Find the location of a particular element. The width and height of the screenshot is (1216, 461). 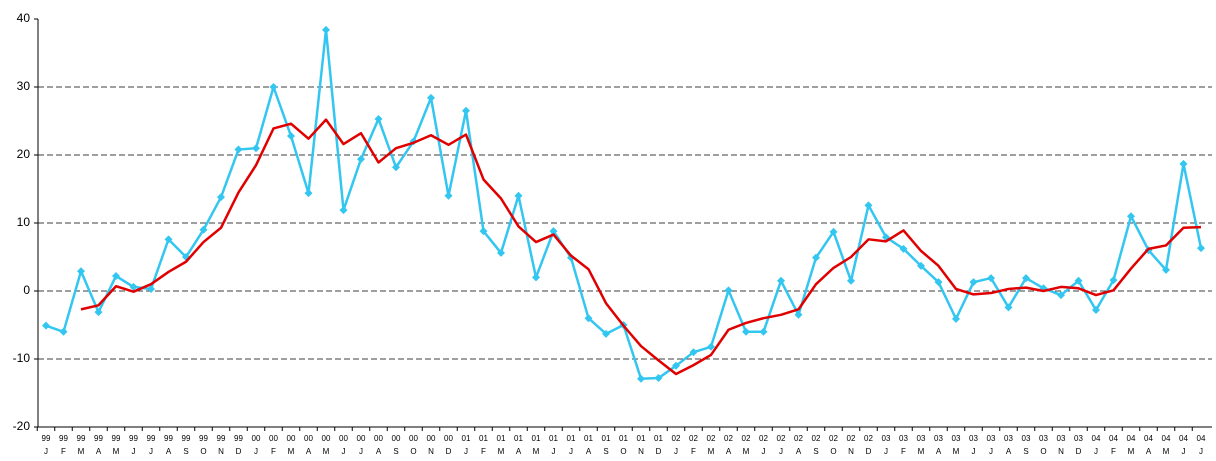

x-tick-month: S is located at coordinates (1025, 451).